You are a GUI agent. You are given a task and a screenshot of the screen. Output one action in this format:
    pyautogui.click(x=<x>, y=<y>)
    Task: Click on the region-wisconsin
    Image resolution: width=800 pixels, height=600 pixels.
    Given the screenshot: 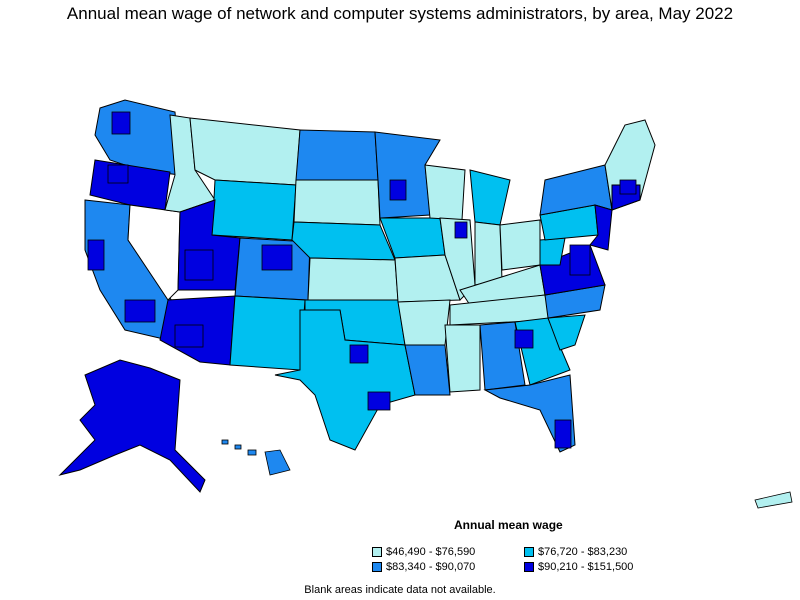 What is the action you would take?
    pyautogui.click(x=445, y=192)
    